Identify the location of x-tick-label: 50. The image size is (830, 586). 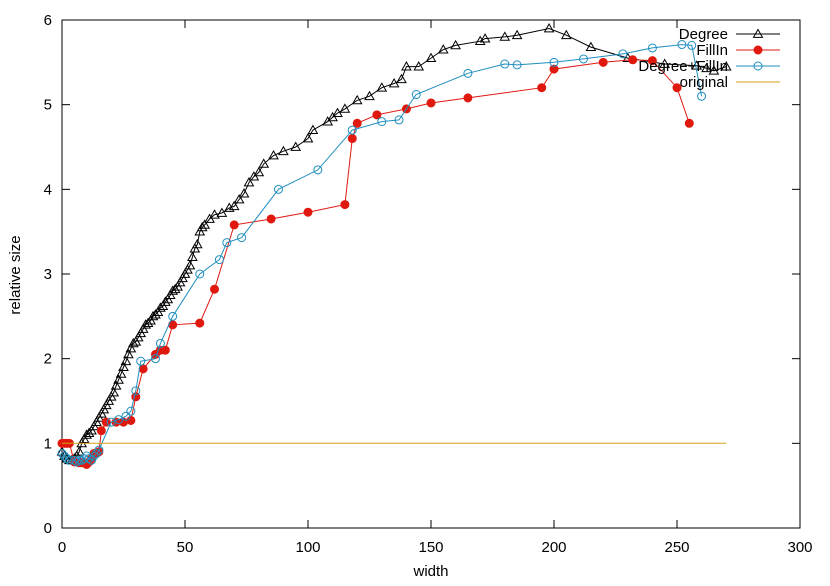
(185, 547).